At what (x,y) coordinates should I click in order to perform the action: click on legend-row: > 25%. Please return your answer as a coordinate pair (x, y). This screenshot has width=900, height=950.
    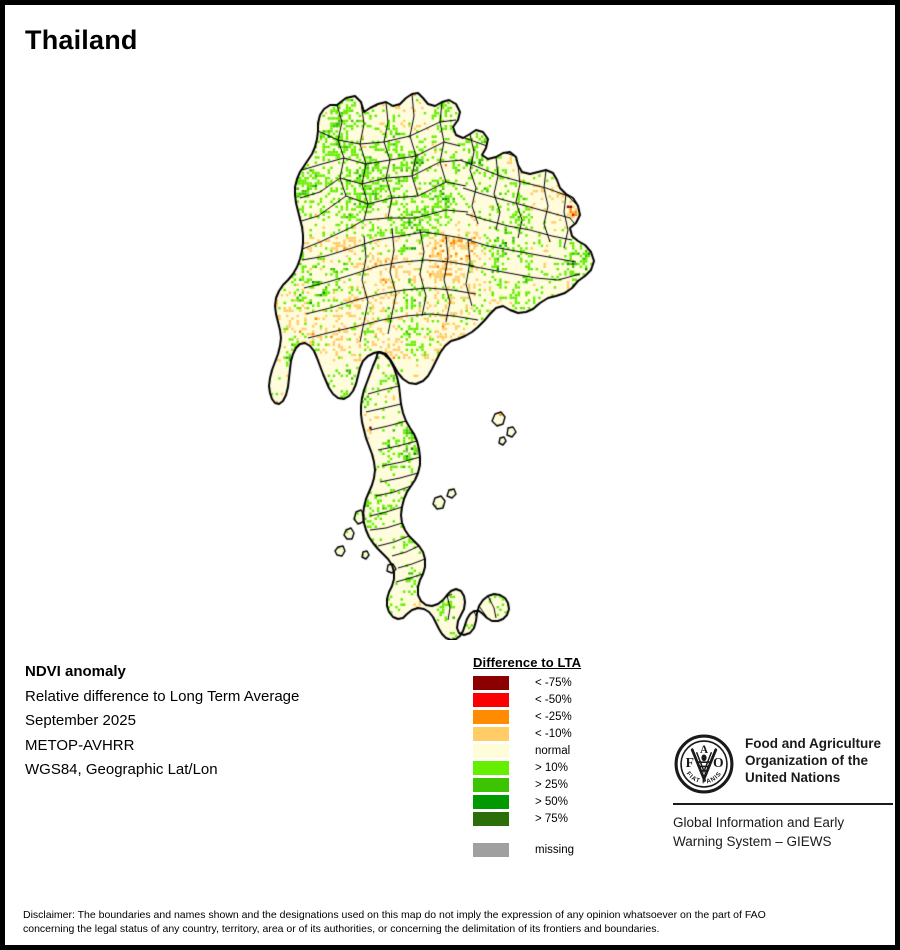
    Looking at the image, I should click on (563, 784).